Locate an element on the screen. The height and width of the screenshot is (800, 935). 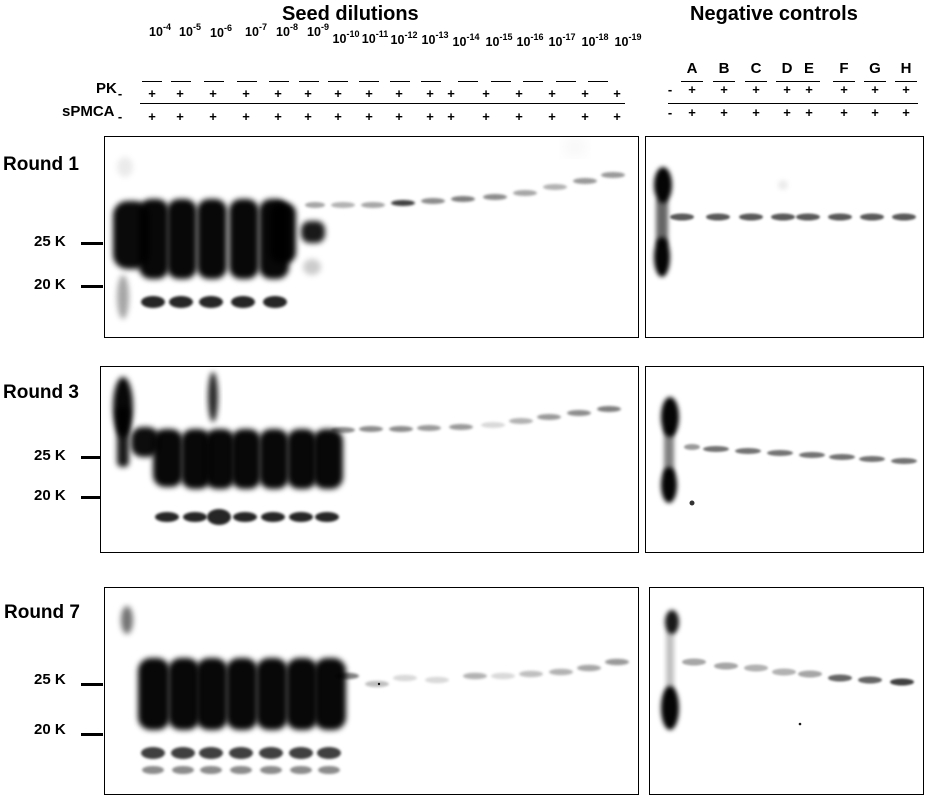
dilution-label: 10-17 is located at coordinates (562, 40).